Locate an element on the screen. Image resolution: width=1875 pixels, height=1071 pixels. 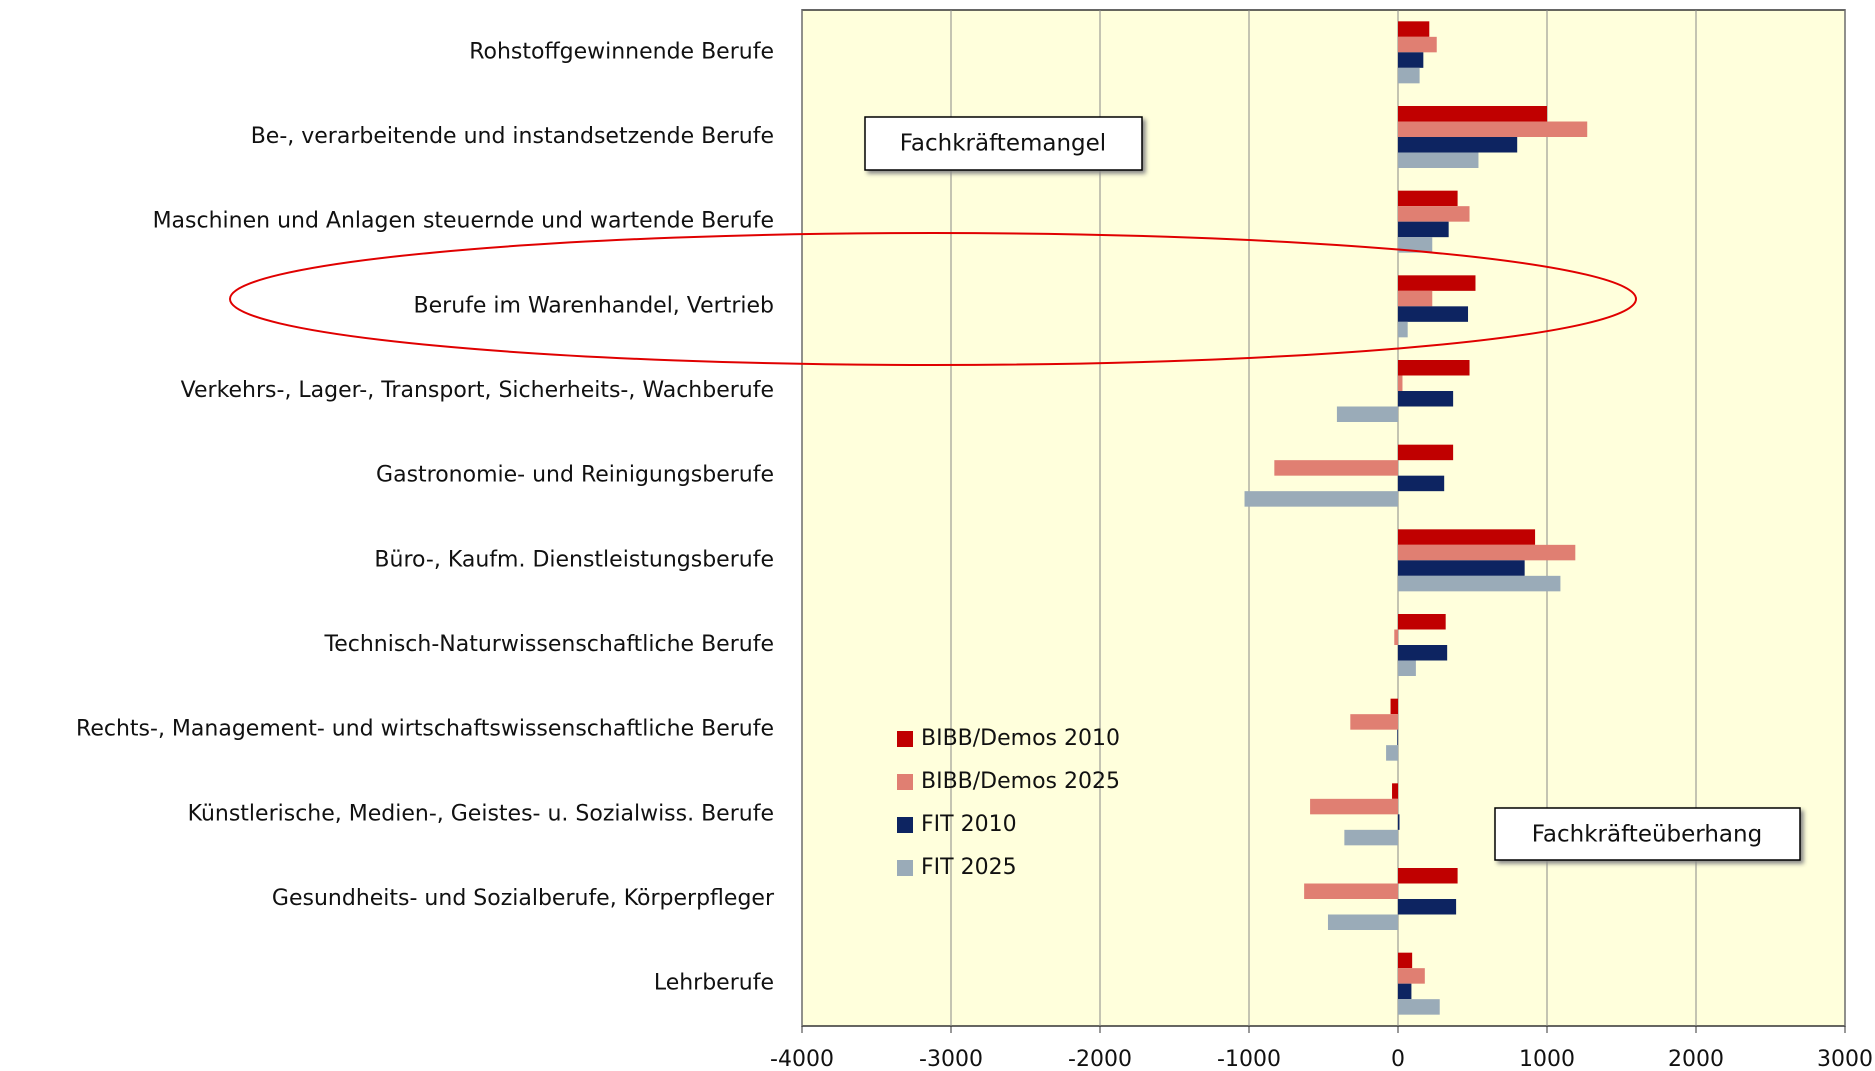
x-tick-label: 3000 is located at coordinates (1845, 1059).